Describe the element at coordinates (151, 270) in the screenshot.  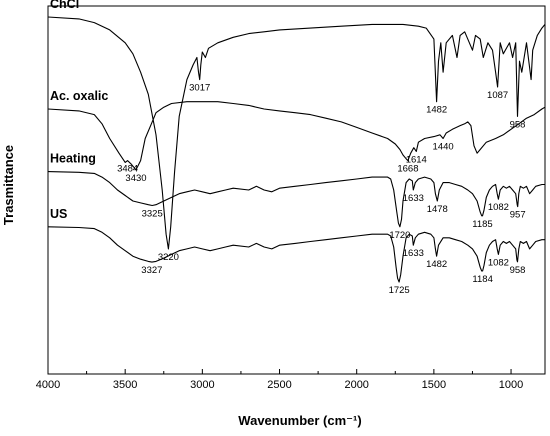
I see `peak-label: 3327` at that location.